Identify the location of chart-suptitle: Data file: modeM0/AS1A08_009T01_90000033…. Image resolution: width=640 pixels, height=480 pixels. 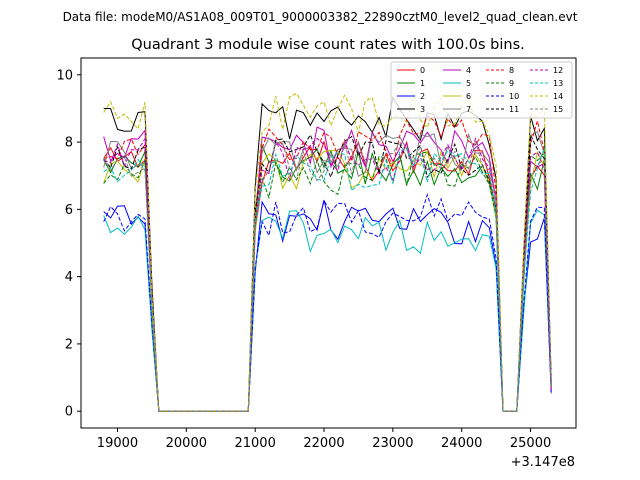
(320, 17).